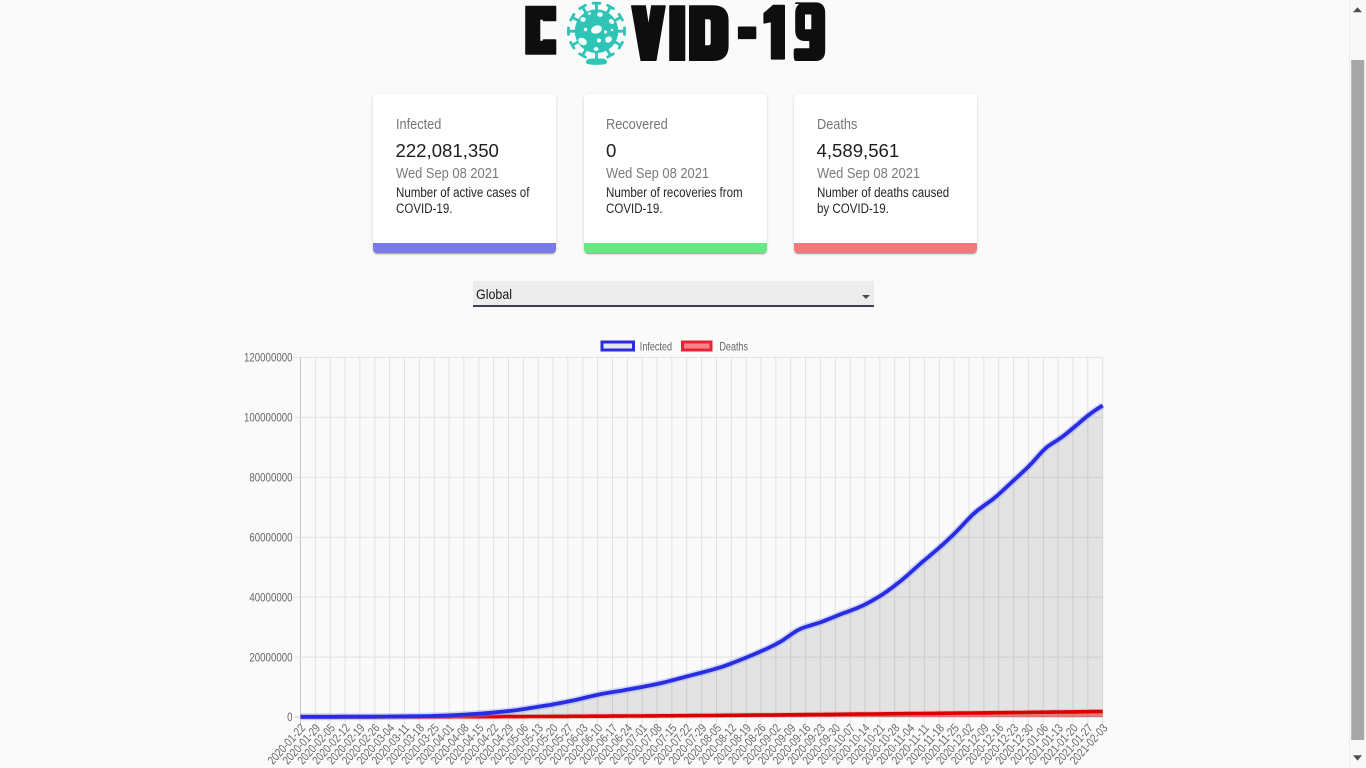  I want to click on svg-text: Infected, so click(656, 347).